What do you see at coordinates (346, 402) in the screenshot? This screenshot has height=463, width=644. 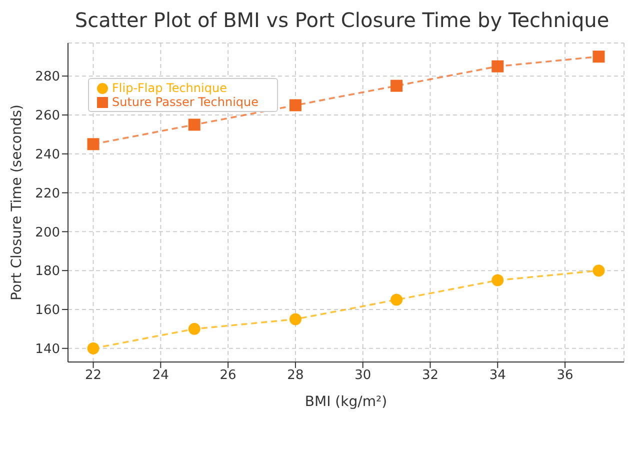 I see `x-axis-title: BMI (kg/m²)` at bounding box center [346, 402].